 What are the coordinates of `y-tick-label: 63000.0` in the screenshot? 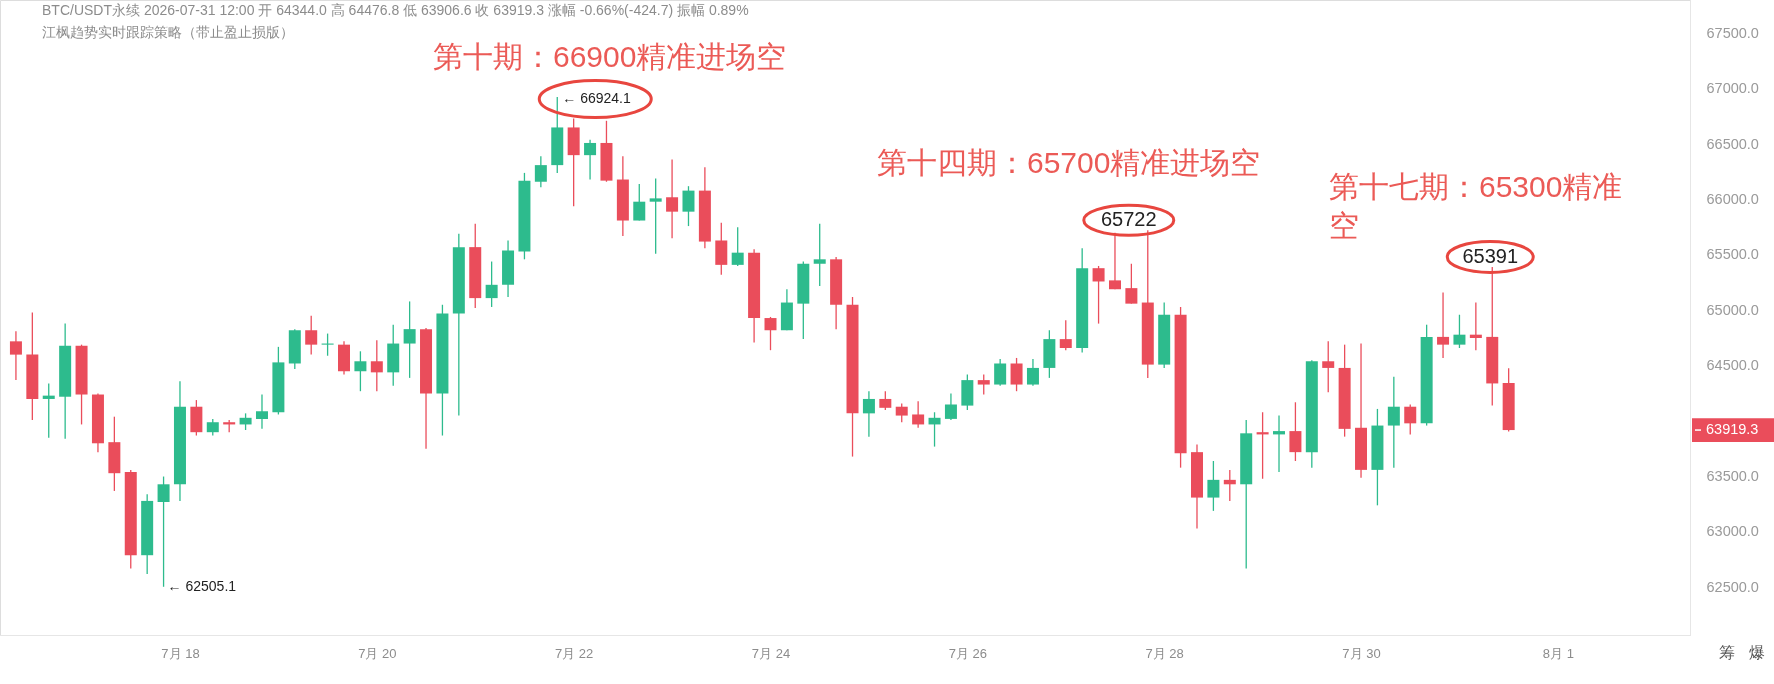 It's located at (1732, 531).